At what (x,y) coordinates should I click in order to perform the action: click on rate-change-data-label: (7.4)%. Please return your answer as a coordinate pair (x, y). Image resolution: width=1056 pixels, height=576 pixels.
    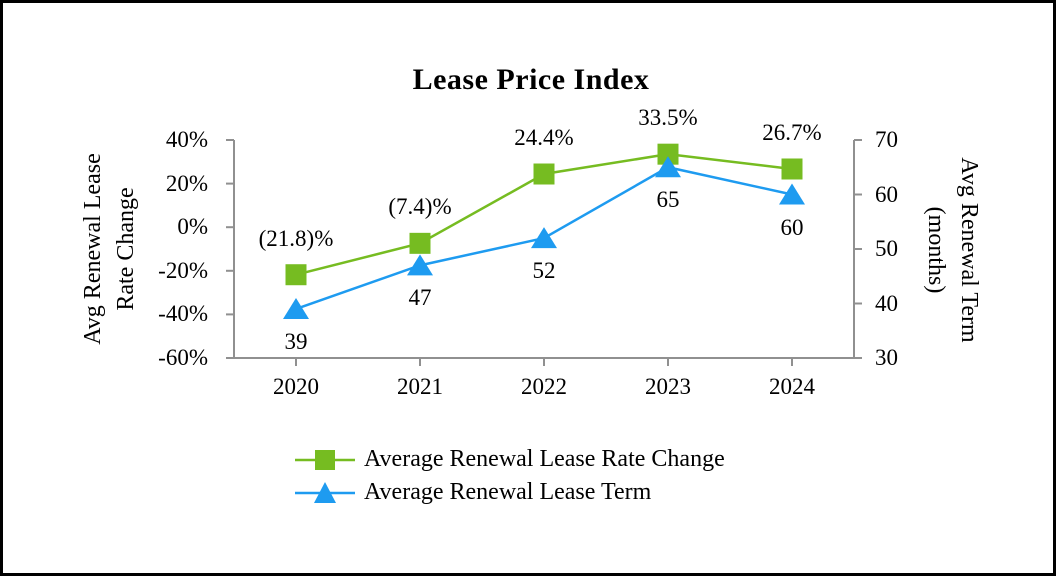
    Looking at the image, I should click on (420, 207).